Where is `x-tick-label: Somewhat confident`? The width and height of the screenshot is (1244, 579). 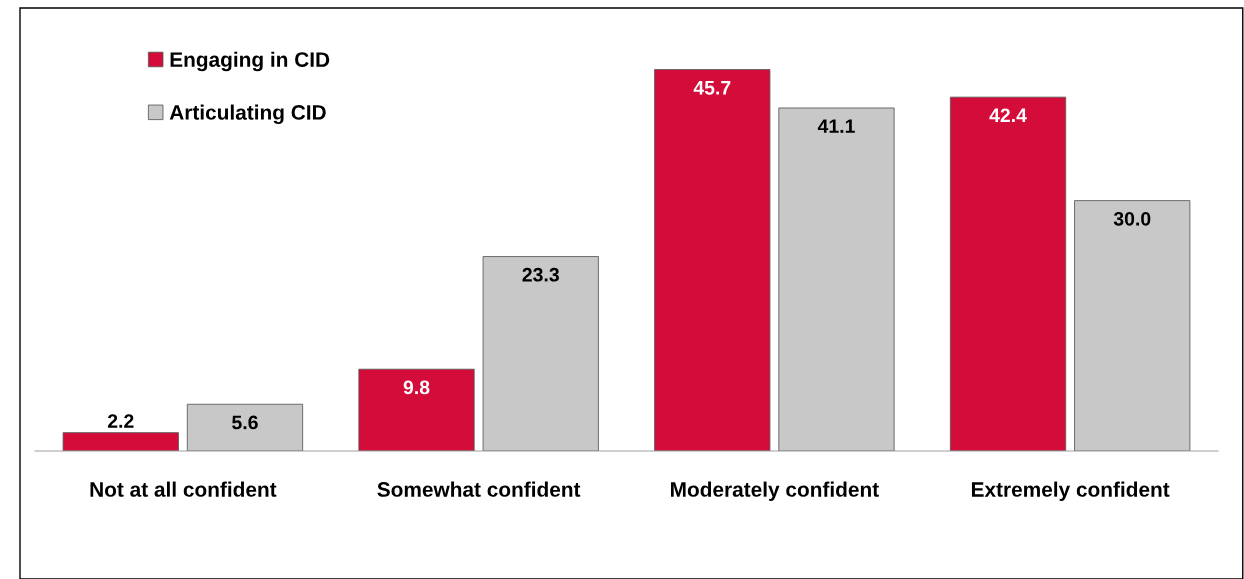 x-tick-label: Somewhat confident is located at coordinates (479, 489).